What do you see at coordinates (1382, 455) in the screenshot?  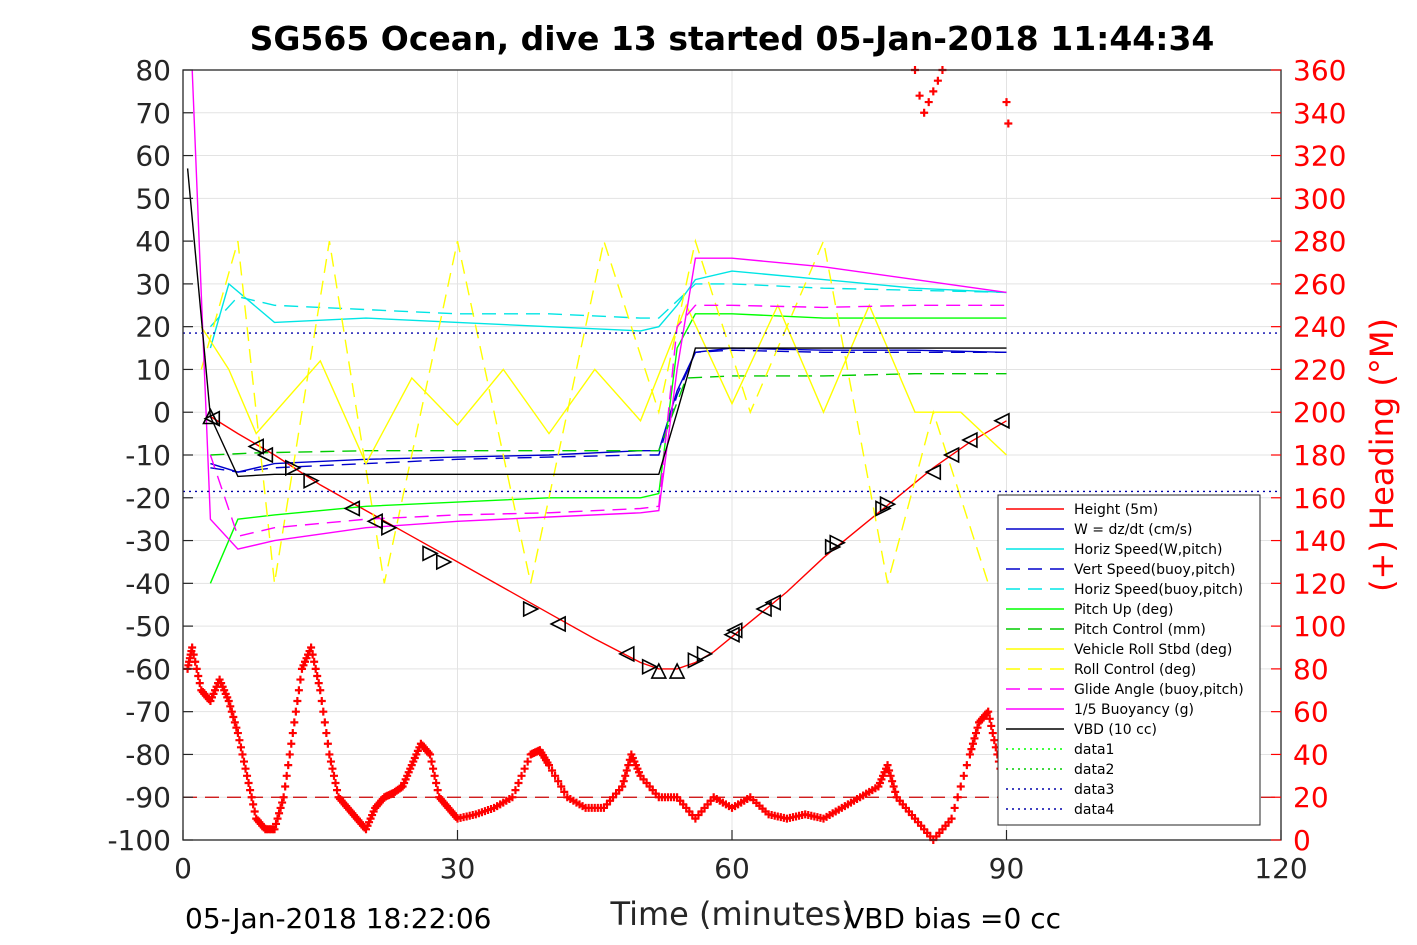 I see `y-axis-right-label: (+) Heading (°M)` at bounding box center [1382, 455].